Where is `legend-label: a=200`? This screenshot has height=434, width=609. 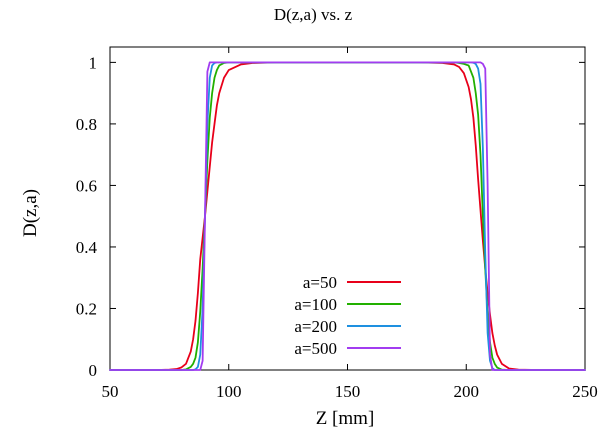 legend-label: a=200 is located at coordinates (315, 326).